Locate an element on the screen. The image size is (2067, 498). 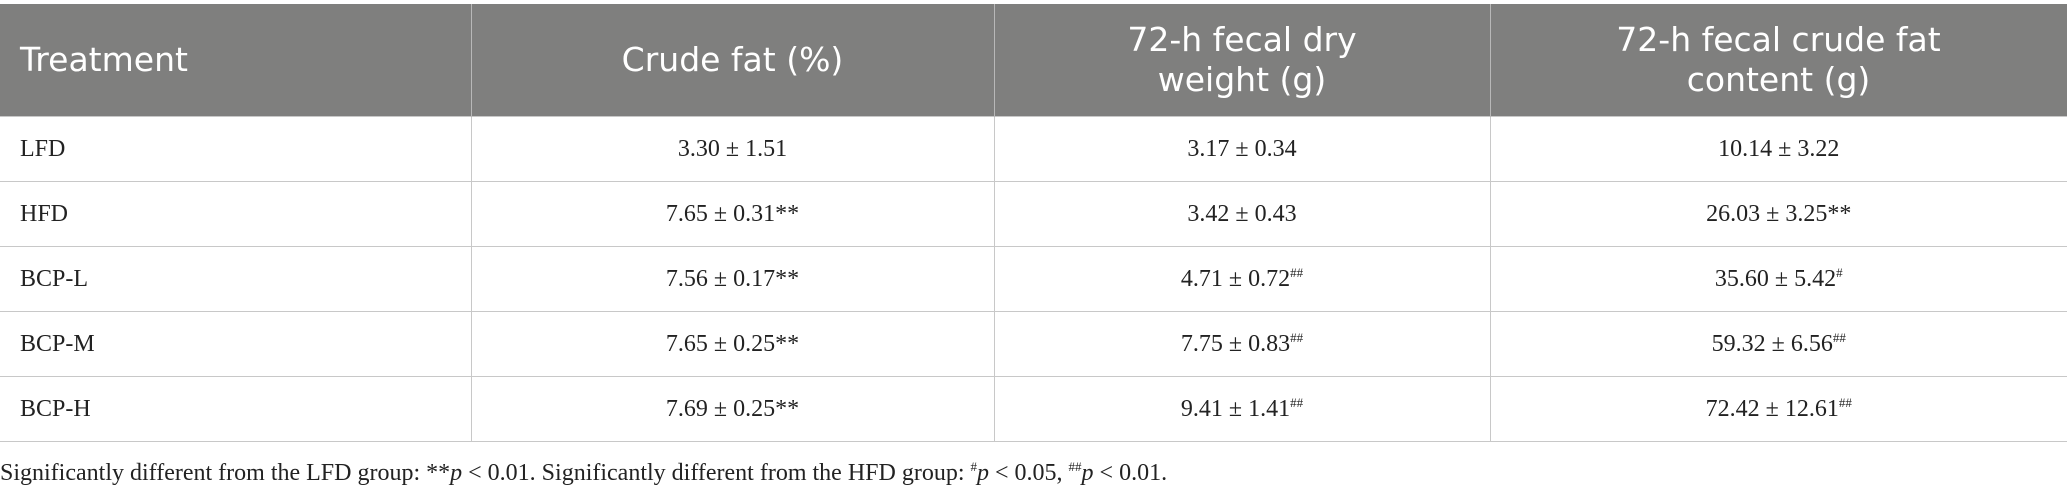
table-cell: BCP-L is located at coordinates (236, 279).